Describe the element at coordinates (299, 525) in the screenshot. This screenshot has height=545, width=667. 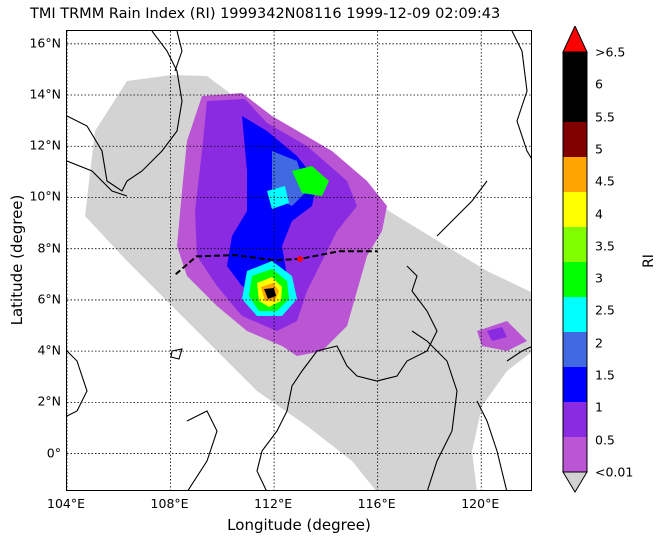
I see `x-axis-label: Longitude (degree)` at that location.